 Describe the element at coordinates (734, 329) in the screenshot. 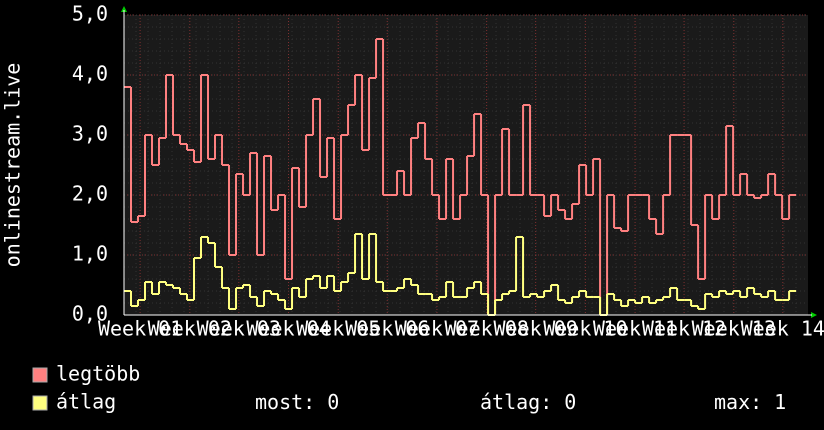

I see `x-tick-label: Week 13` at that location.